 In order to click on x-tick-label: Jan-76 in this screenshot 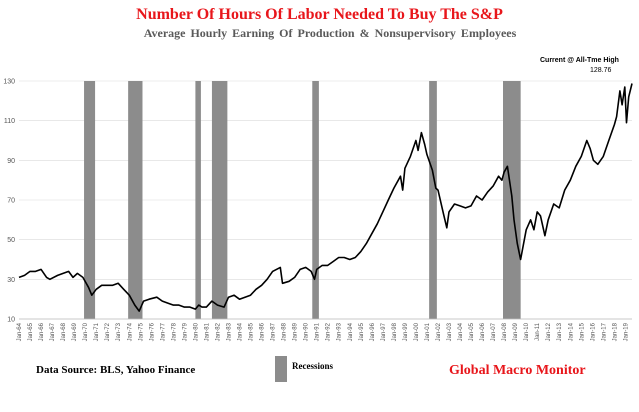, I will do `click(152, 331)`.